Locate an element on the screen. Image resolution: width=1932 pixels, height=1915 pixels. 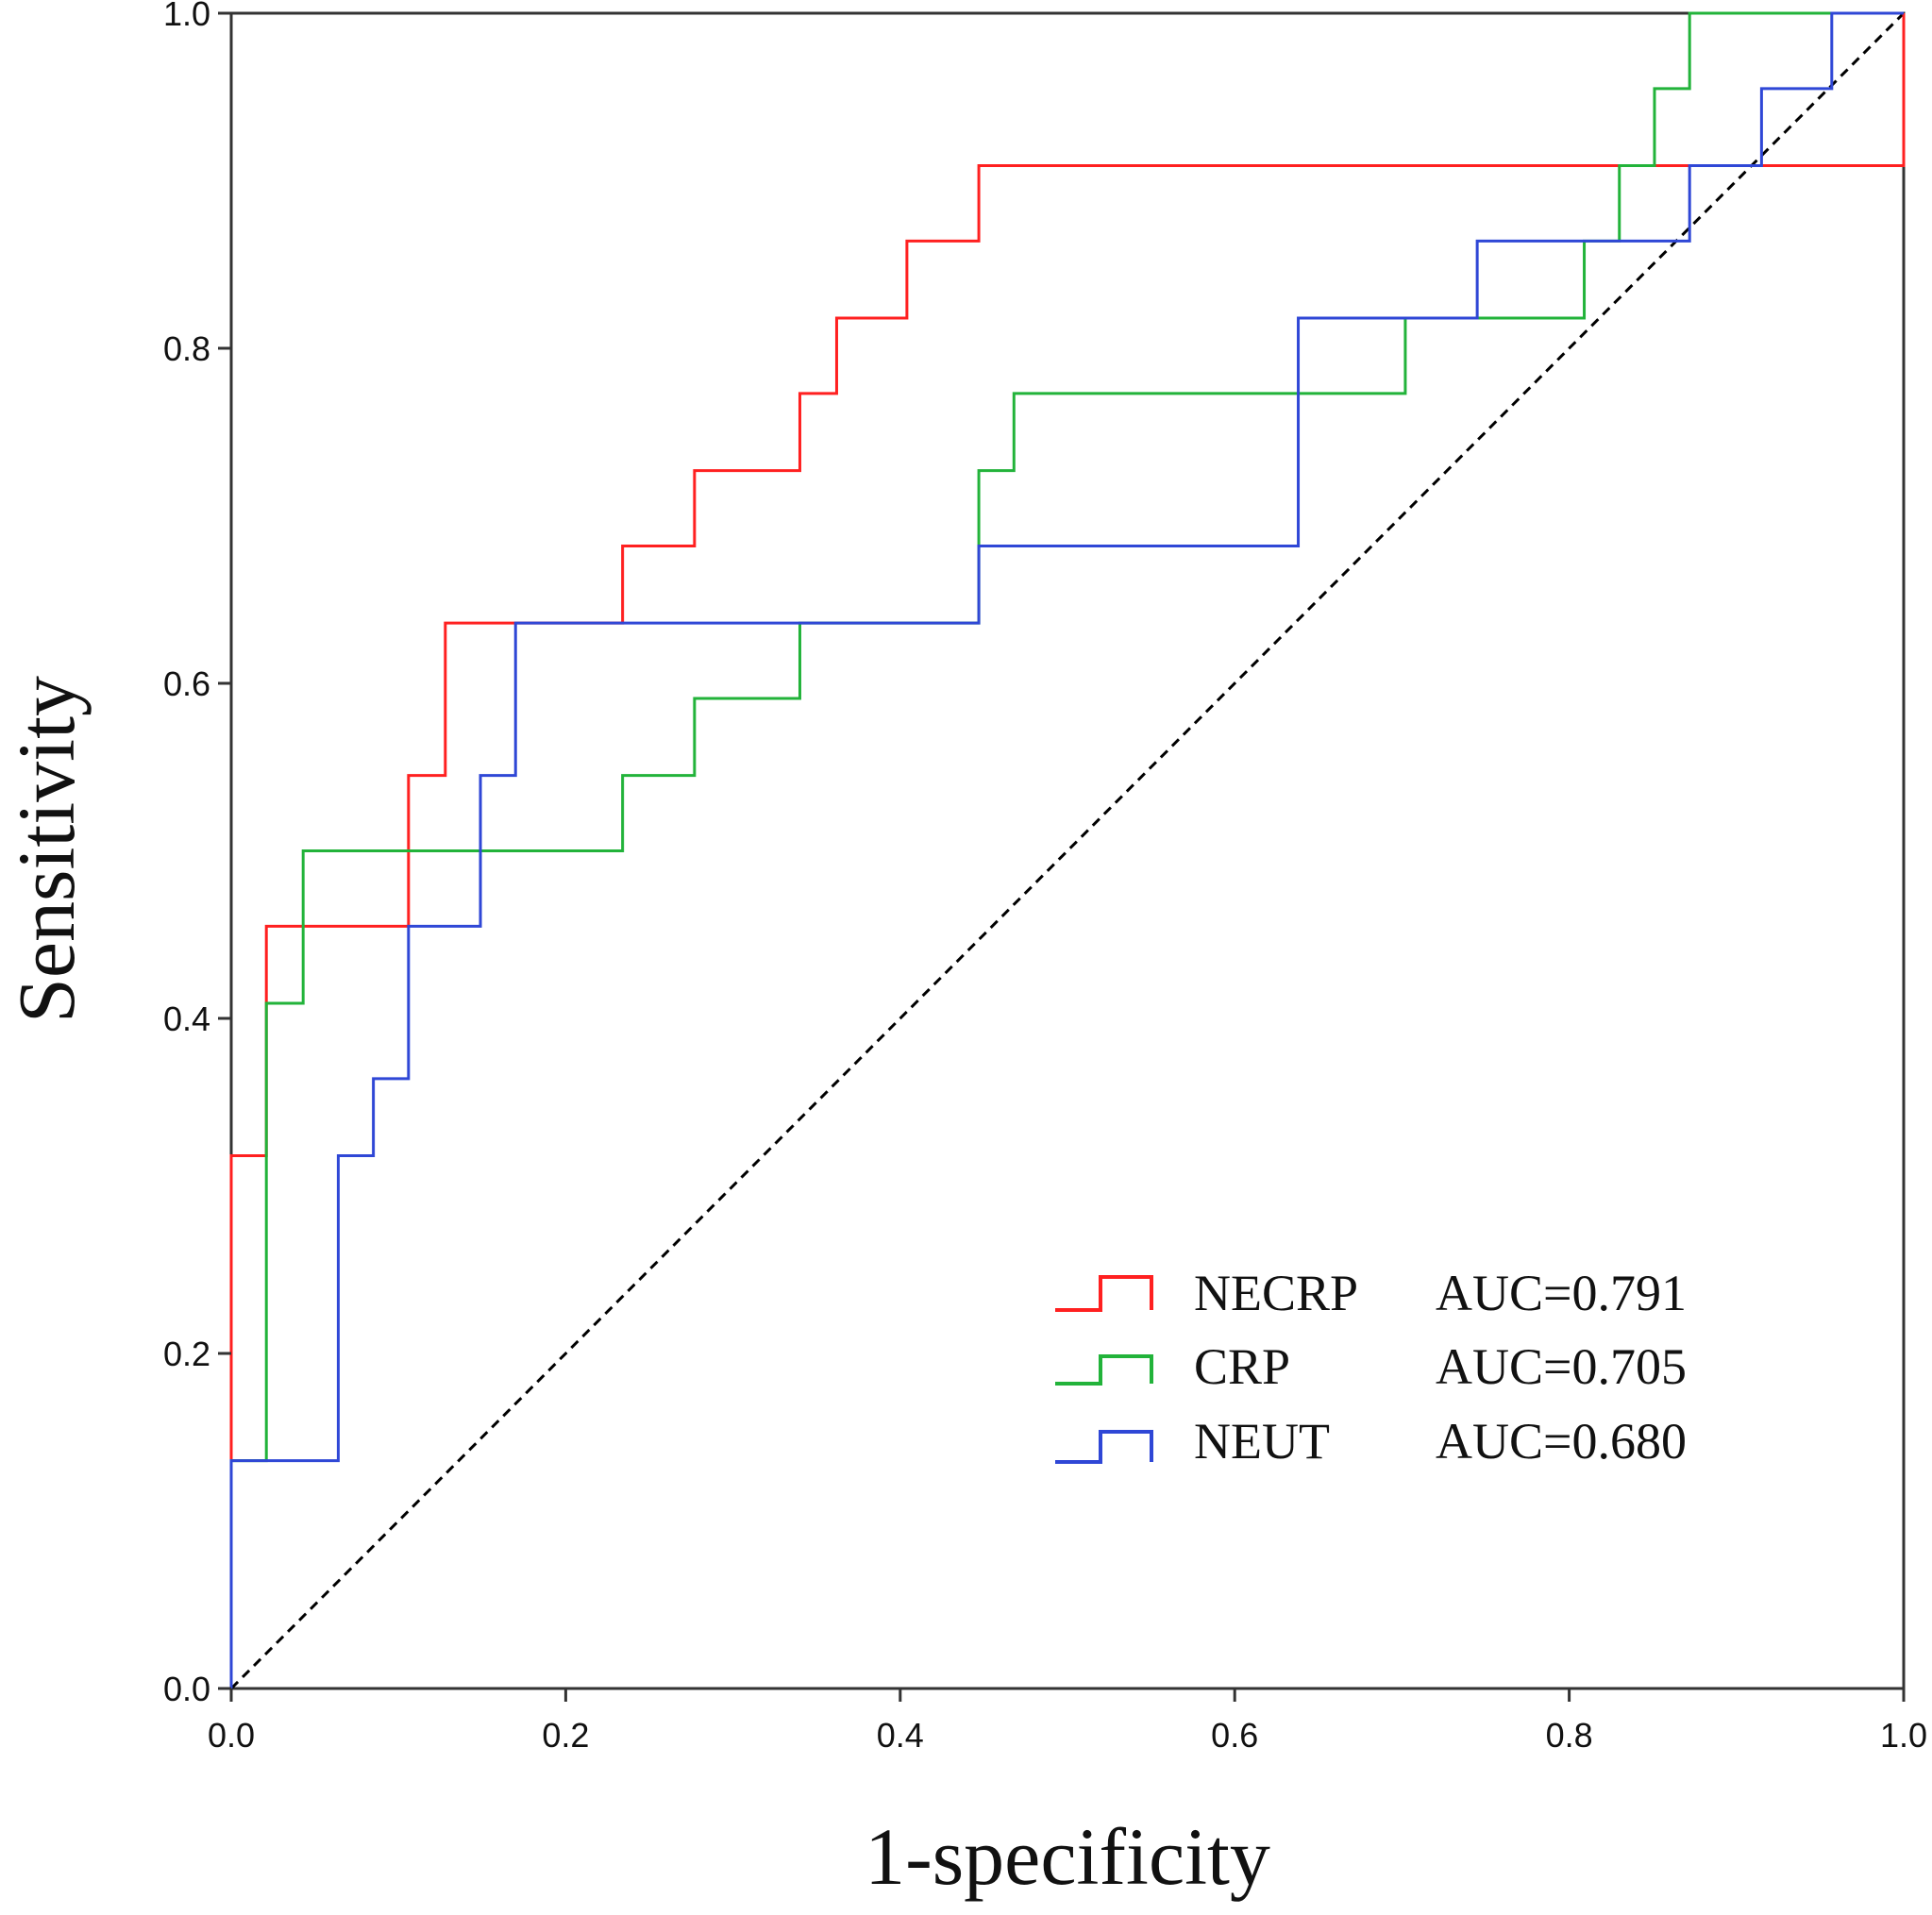
x-tick-label: 0.0 is located at coordinates (231, 1735).